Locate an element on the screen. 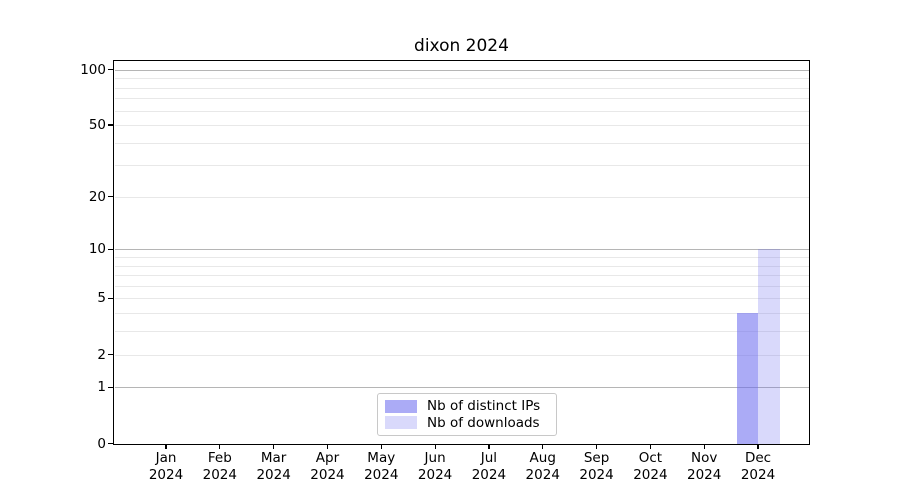 The width and height of the screenshot is (900, 500). x-tick-label: Jan 2024 is located at coordinates (166, 466).